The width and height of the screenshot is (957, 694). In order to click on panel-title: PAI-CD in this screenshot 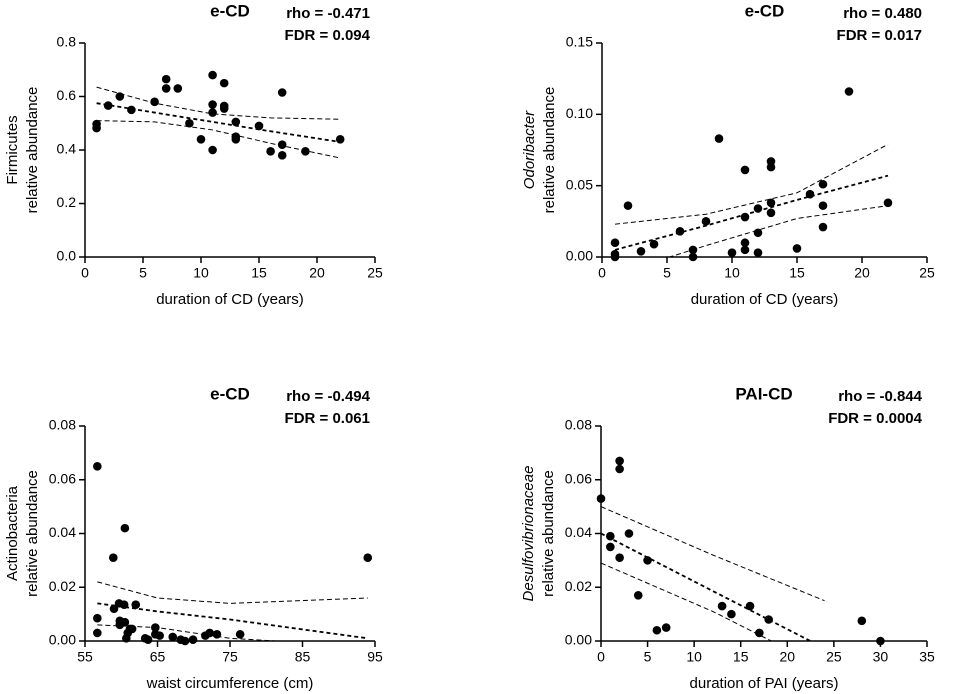, I will do `click(763, 393)`.